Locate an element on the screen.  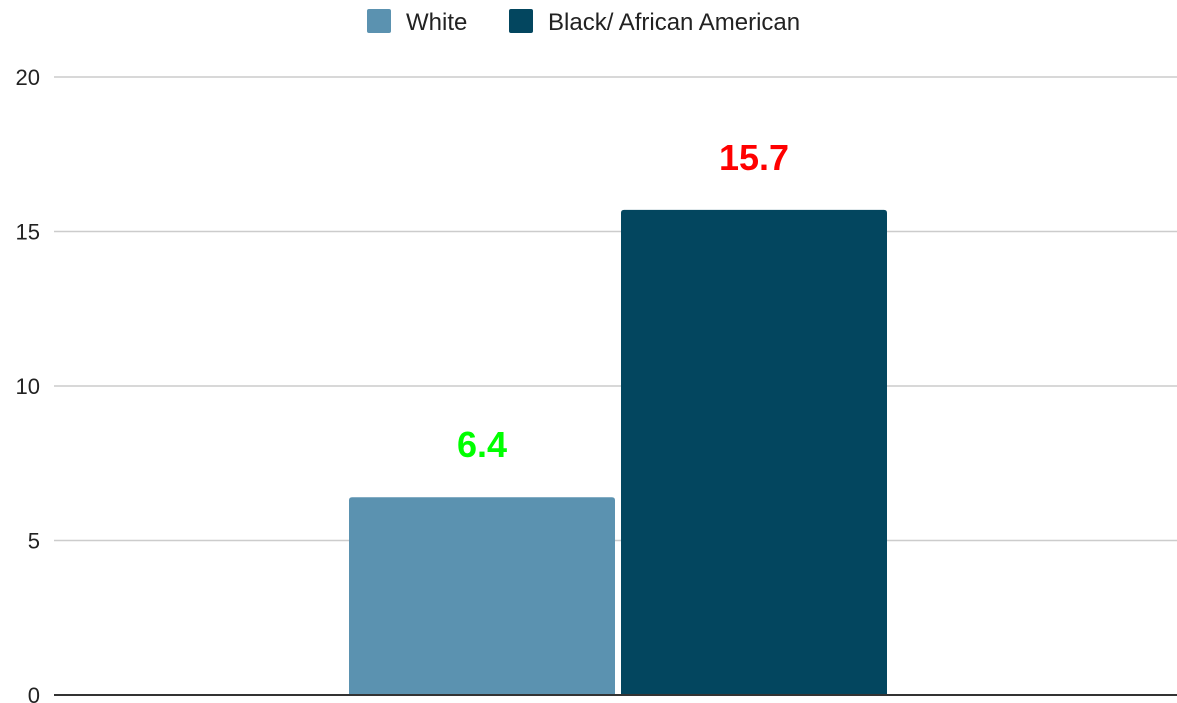
y-tick-label-5: 5 is located at coordinates (34, 541).